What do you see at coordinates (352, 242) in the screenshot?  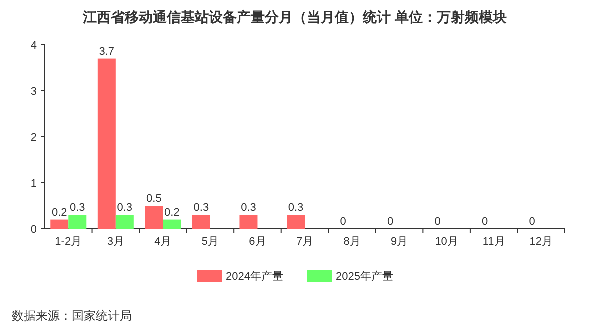 I see `x-tick-label: 8月` at bounding box center [352, 242].